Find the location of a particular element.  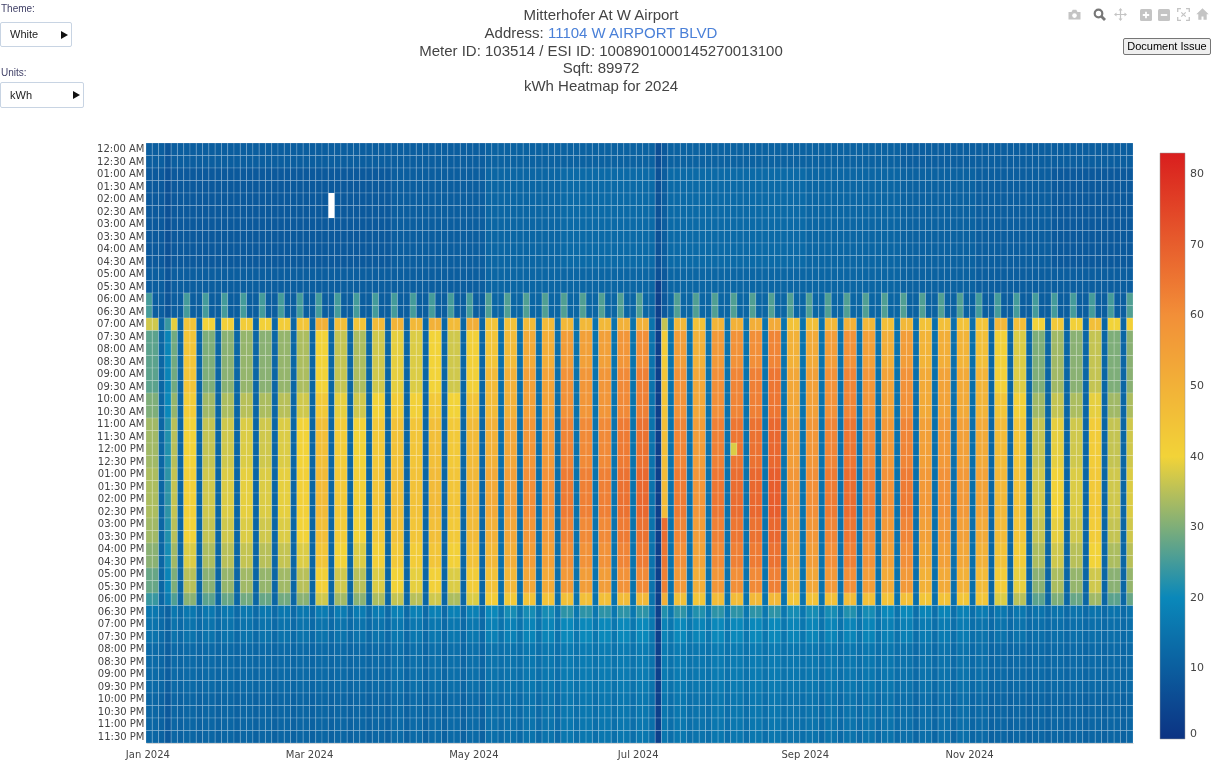

chart-title: Mitterhofer At W Airport is located at coordinates (601, 14).